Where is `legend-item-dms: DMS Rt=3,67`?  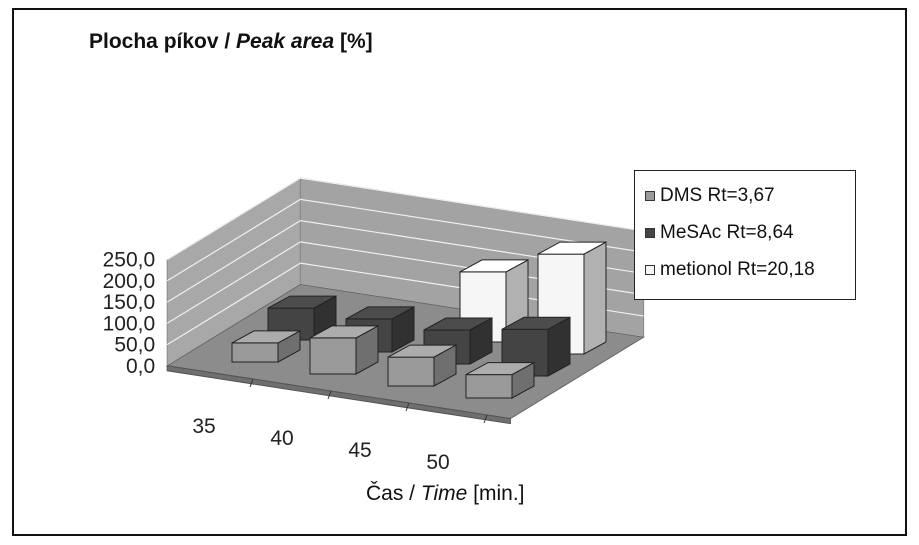
legend-item-dms: DMS Rt=3,67 is located at coordinates (710, 196).